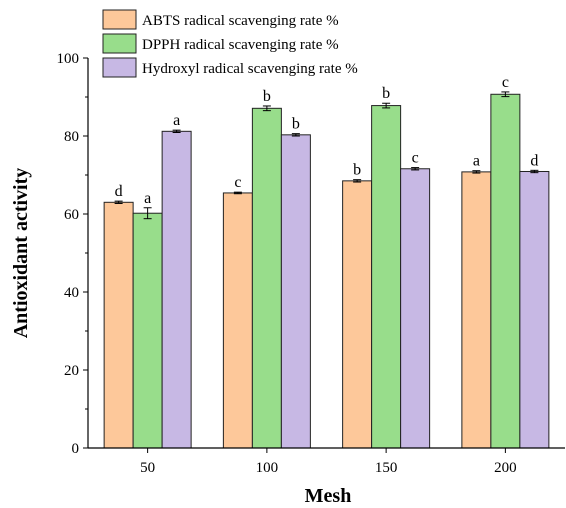 This screenshot has height=508, width=566. What do you see at coordinates (267, 468) in the screenshot?
I see `x-tick-label: 100` at bounding box center [267, 468].